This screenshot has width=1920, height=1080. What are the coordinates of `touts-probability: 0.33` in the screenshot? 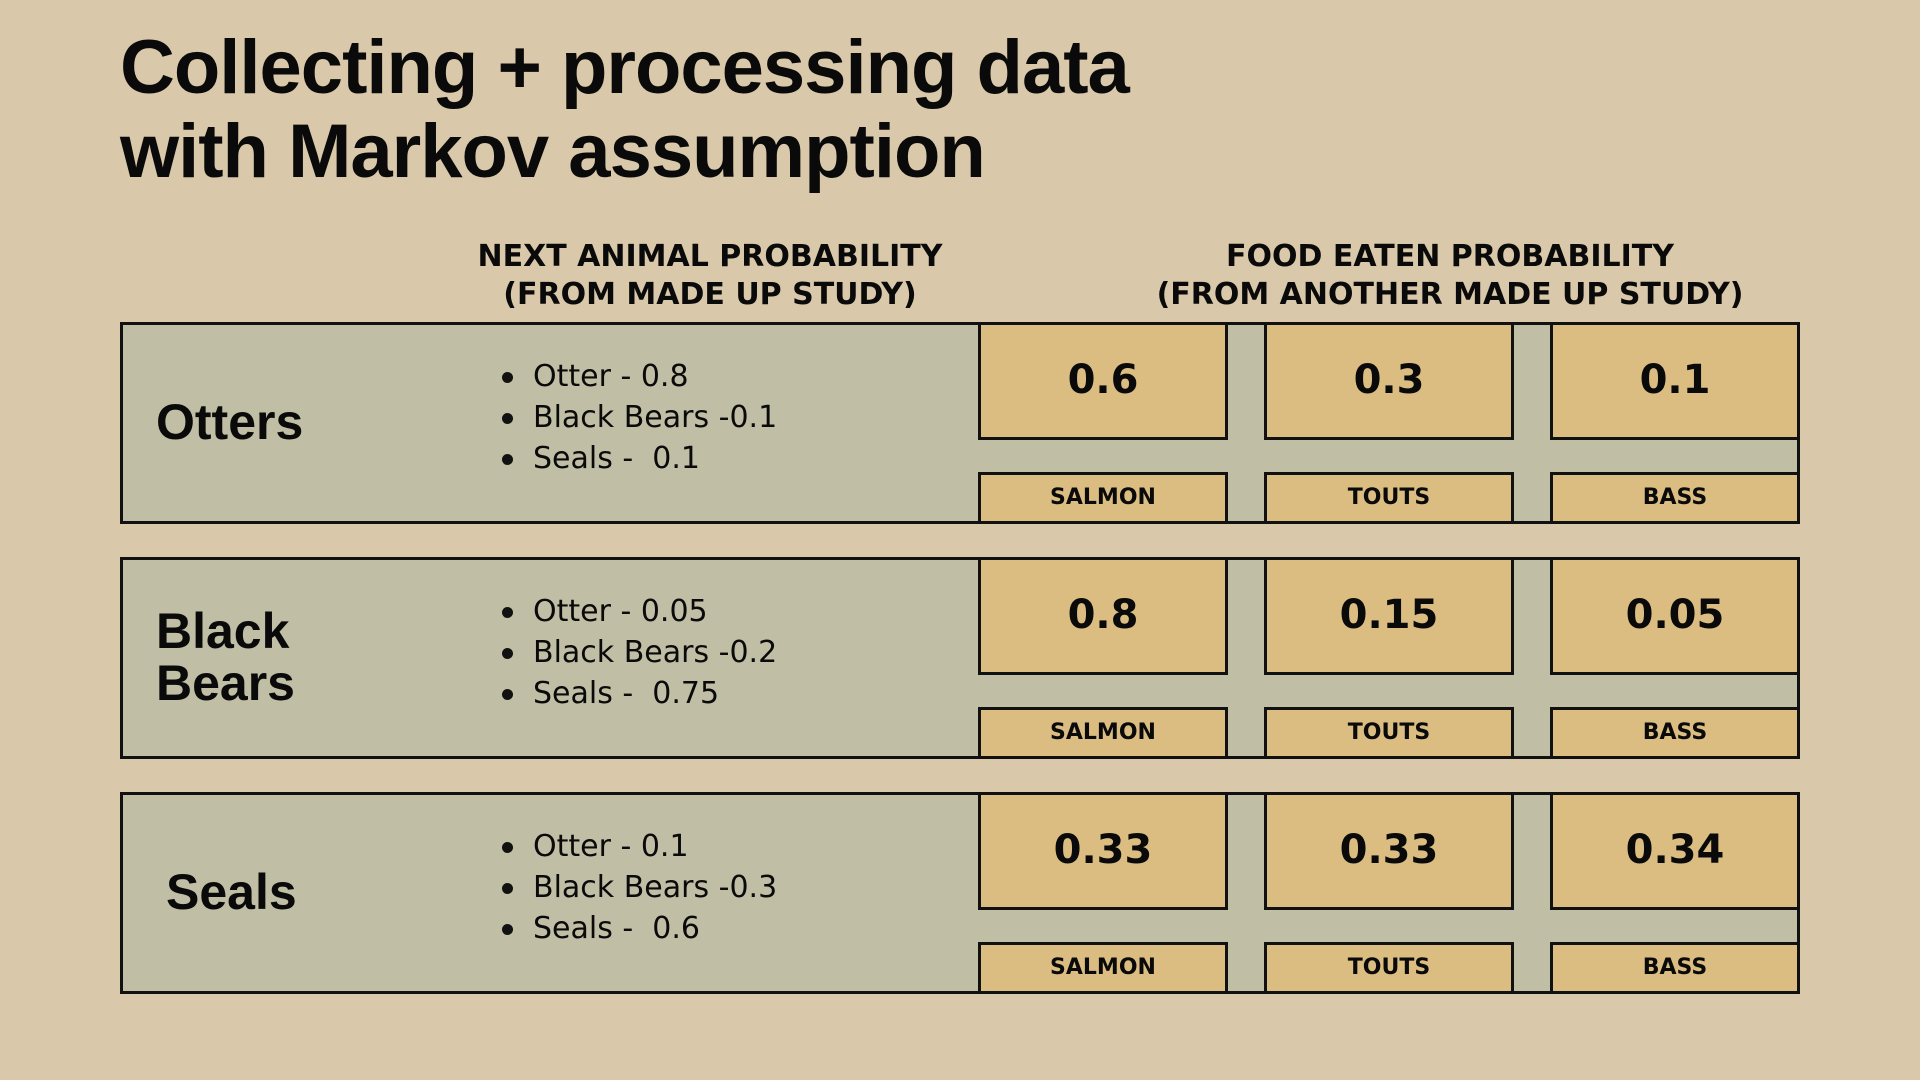 It's located at (1389, 851).